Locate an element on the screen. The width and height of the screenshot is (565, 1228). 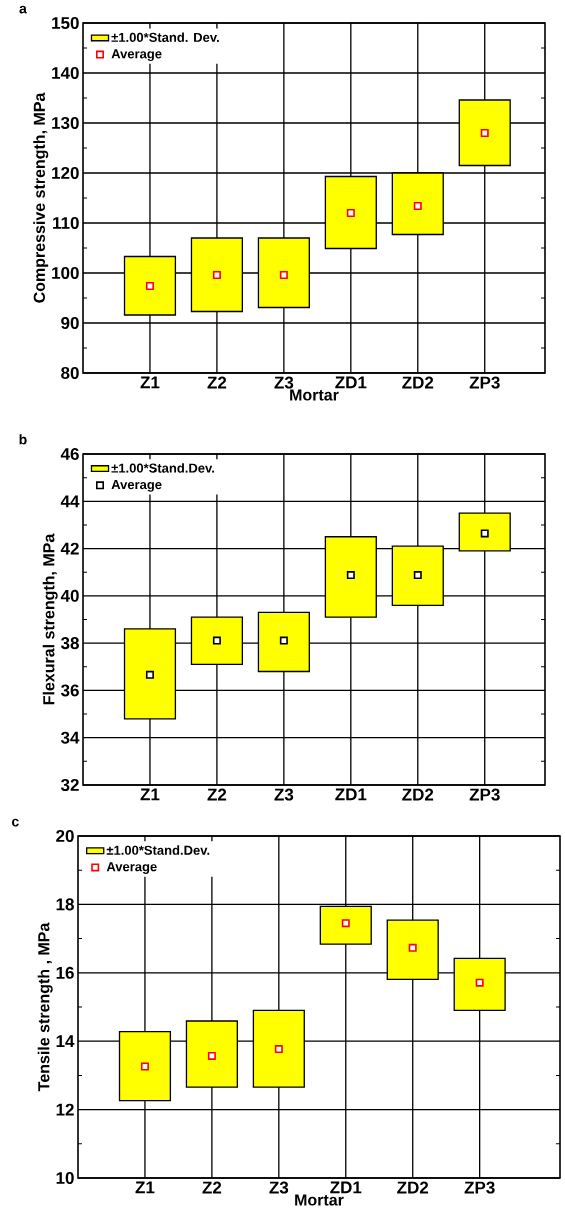
y-tick-label: 32 is located at coordinates (69, 785).